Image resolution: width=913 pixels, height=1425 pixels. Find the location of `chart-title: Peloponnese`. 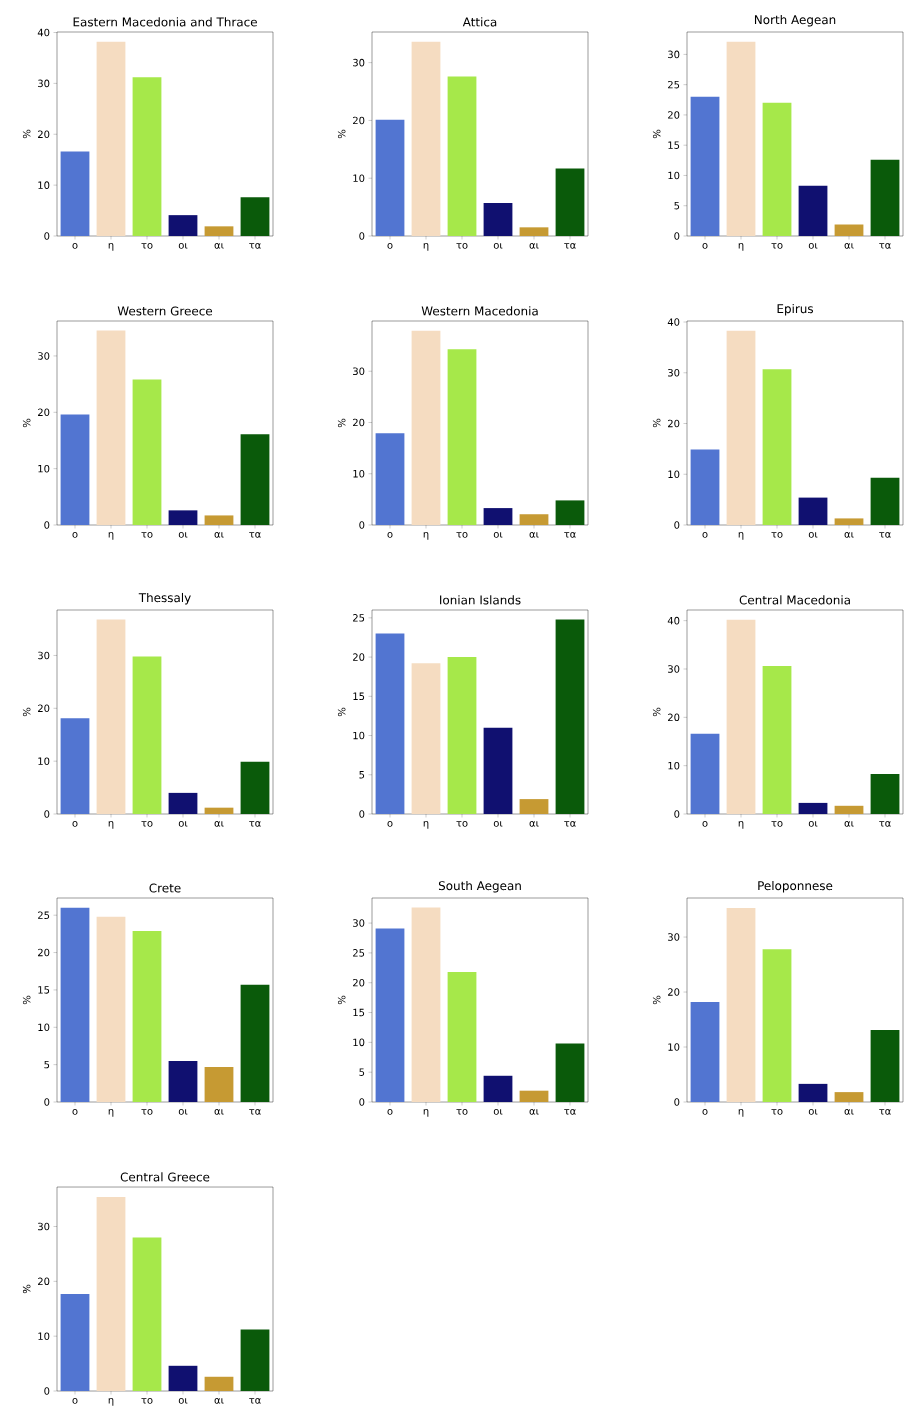

chart-title: Peloponnese is located at coordinates (795, 886).